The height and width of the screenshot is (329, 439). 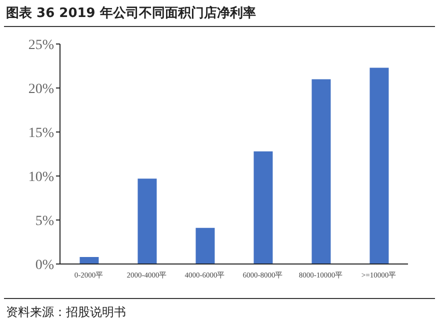 What do you see at coordinates (41, 133) in the screenshot?
I see `y-tick-label: 15%` at bounding box center [41, 133].